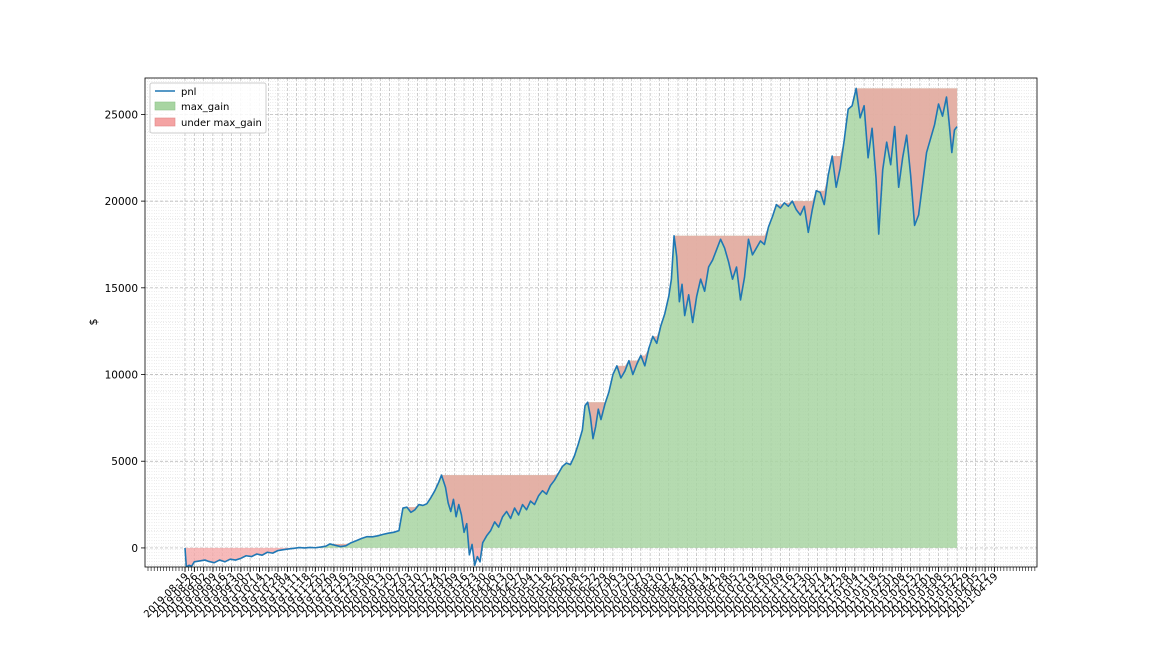  I want to click on legend-box, so click(208, 108).